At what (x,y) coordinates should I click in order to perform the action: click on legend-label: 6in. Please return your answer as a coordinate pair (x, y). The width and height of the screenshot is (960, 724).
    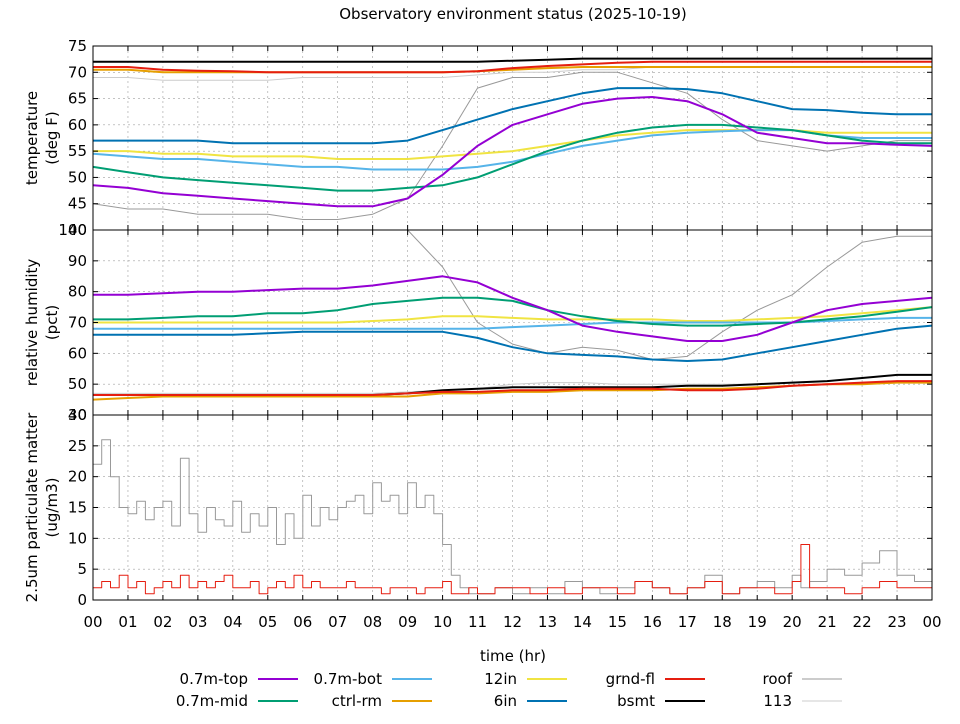
    Looking at the image, I should click on (505, 701).